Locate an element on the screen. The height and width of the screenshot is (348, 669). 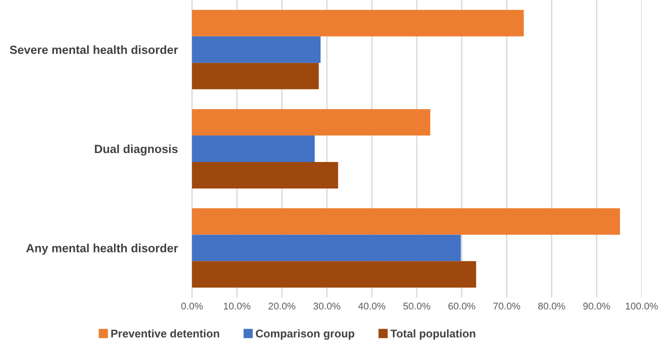
x-tick-label: 90.0% is located at coordinates (596, 306).